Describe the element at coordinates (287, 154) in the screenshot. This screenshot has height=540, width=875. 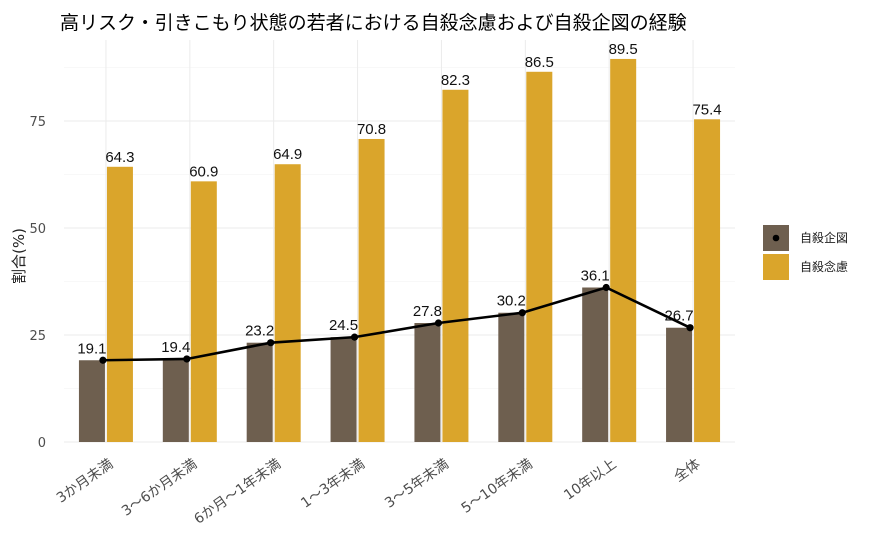
I see `data-label-ideation: 64.9` at that location.